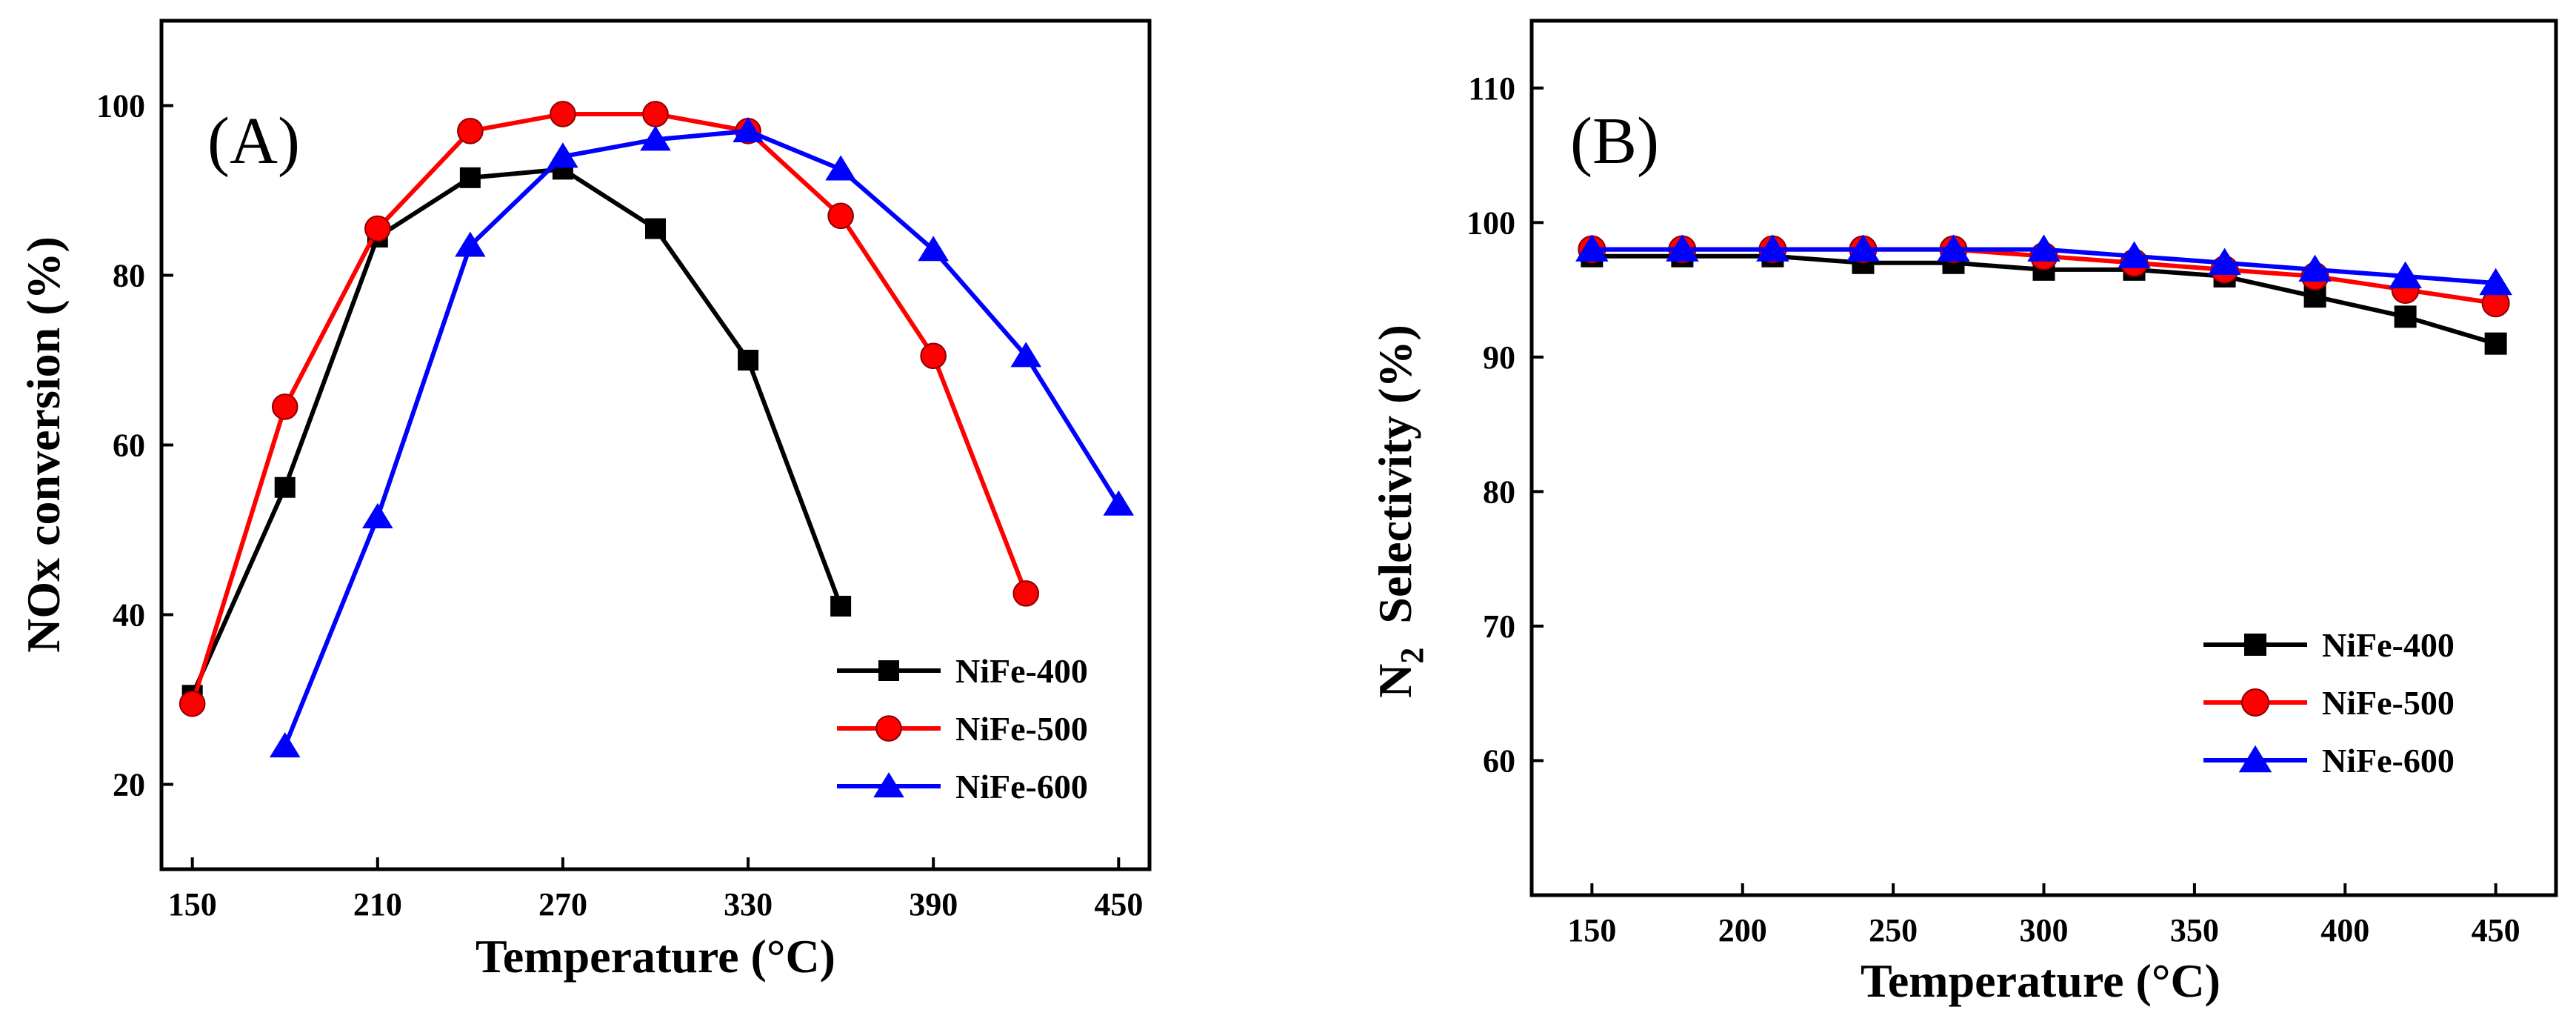 Image resolution: width=2576 pixels, height=1010 pixels. I want to click on panel-b-y-tick-label-60: 60, so click(1499, 760).